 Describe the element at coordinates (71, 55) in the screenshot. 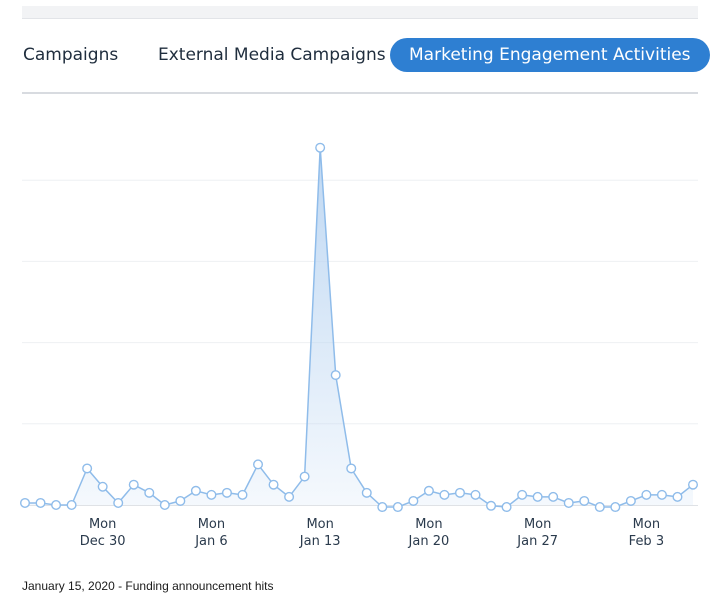

I see `tab-campaigns: Campaigns` at that location.